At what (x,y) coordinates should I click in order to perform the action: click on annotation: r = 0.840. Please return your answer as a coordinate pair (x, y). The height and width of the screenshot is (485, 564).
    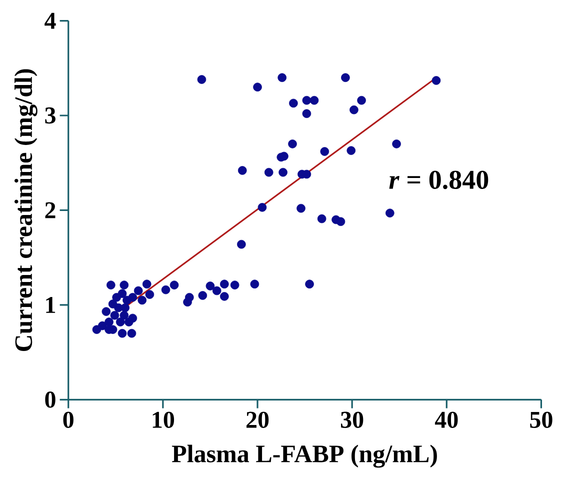
    Looking at the image, I should click on (438, 180).